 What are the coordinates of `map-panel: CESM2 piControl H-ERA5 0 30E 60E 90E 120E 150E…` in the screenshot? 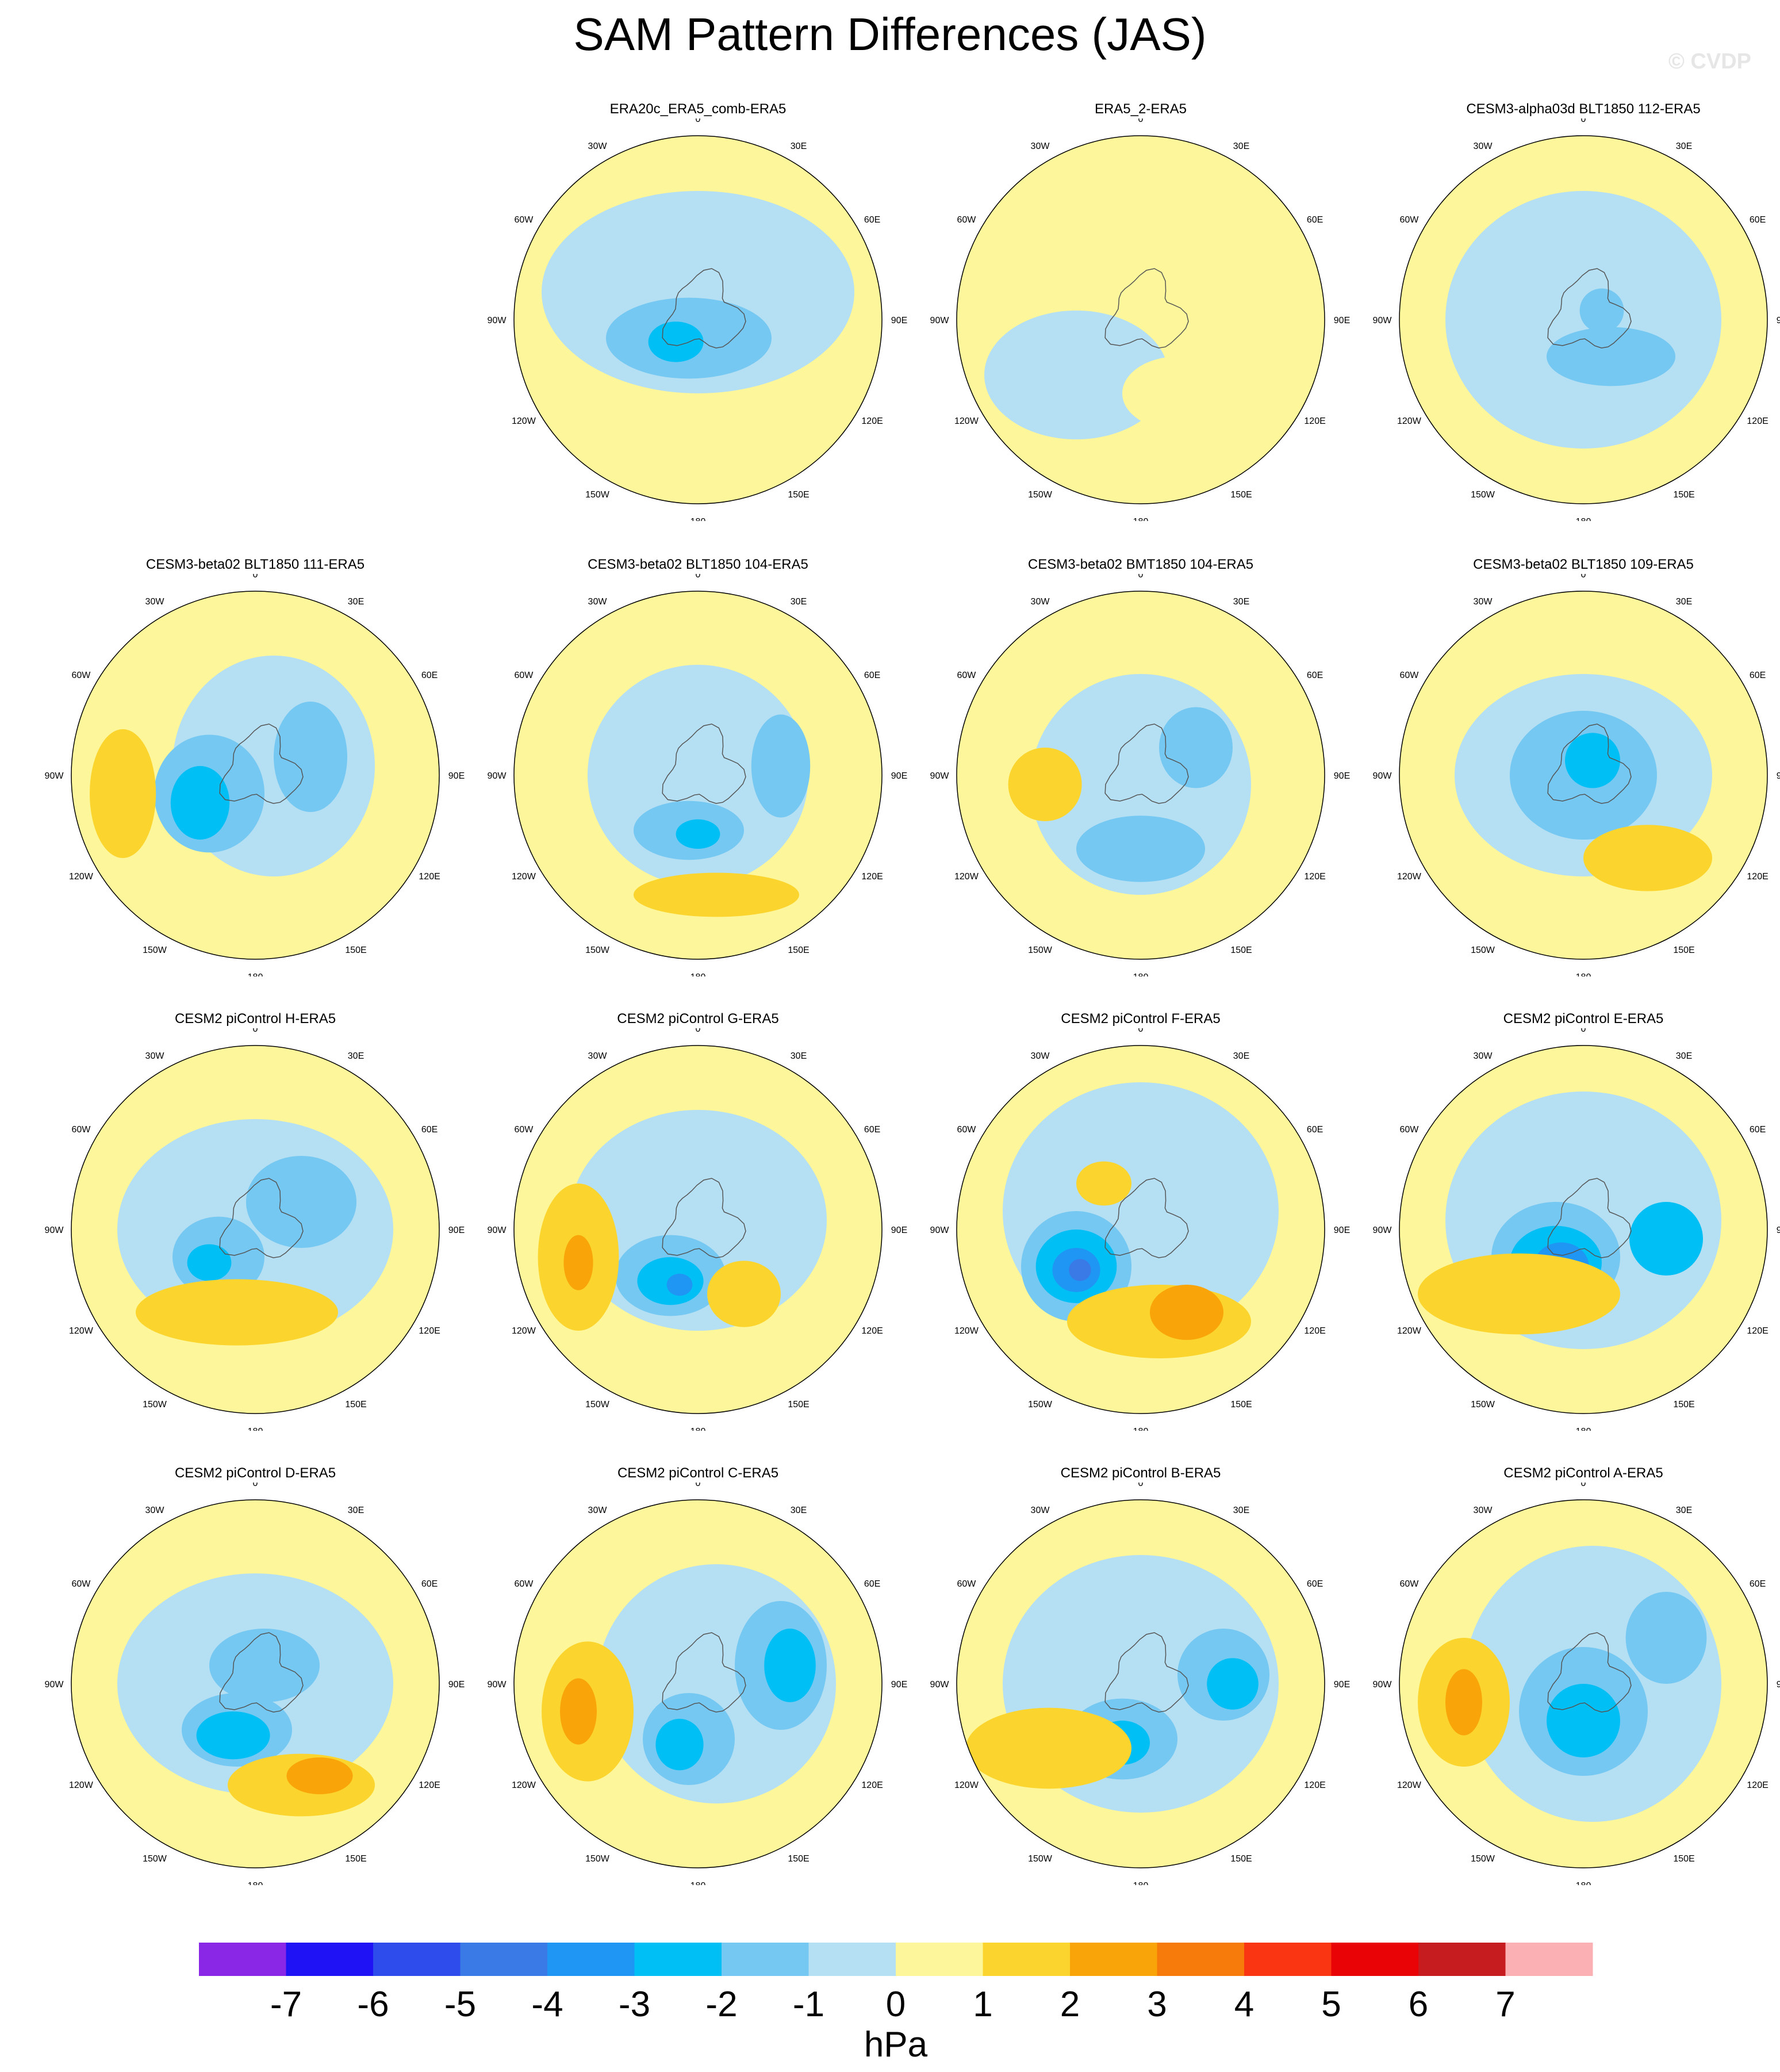 It's located at (255, 1238).